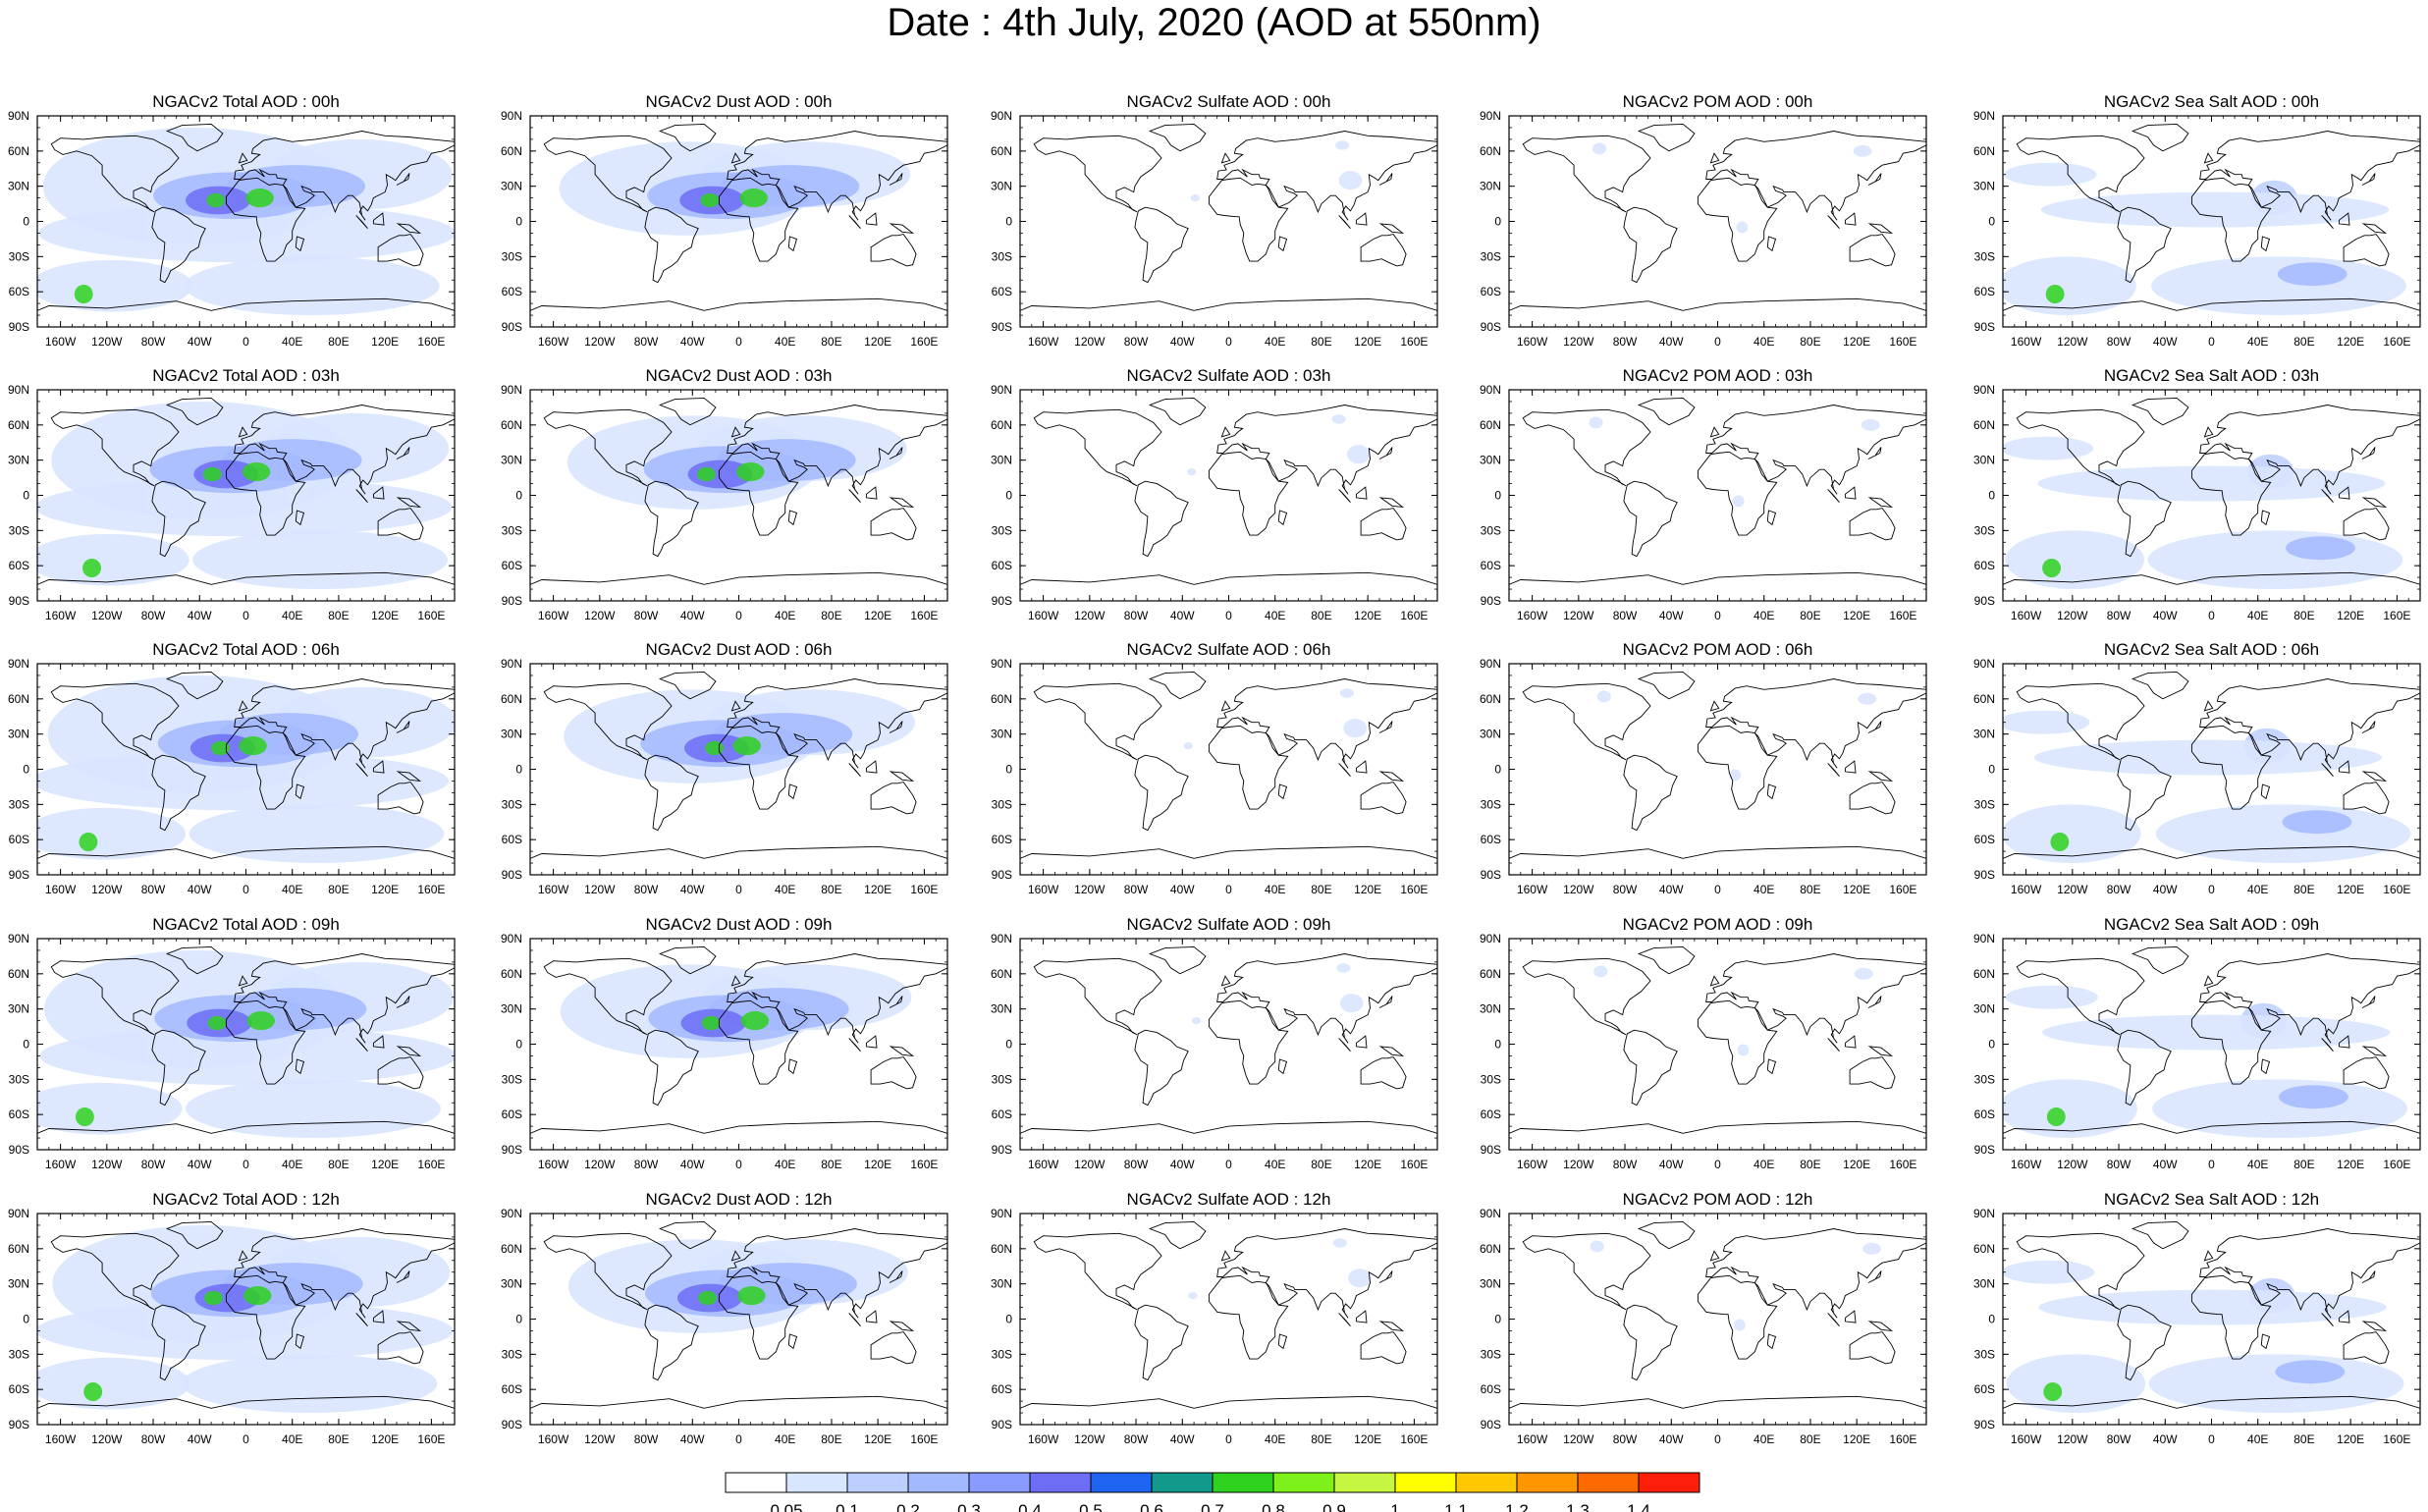 Image resolution: width=2428 pixels, height=1512 pixels. What do you see at coordinates (1578, 1506) in the screenshot?
I see `colorbar-label: 1.3` at bounding box center [1578, 1506].